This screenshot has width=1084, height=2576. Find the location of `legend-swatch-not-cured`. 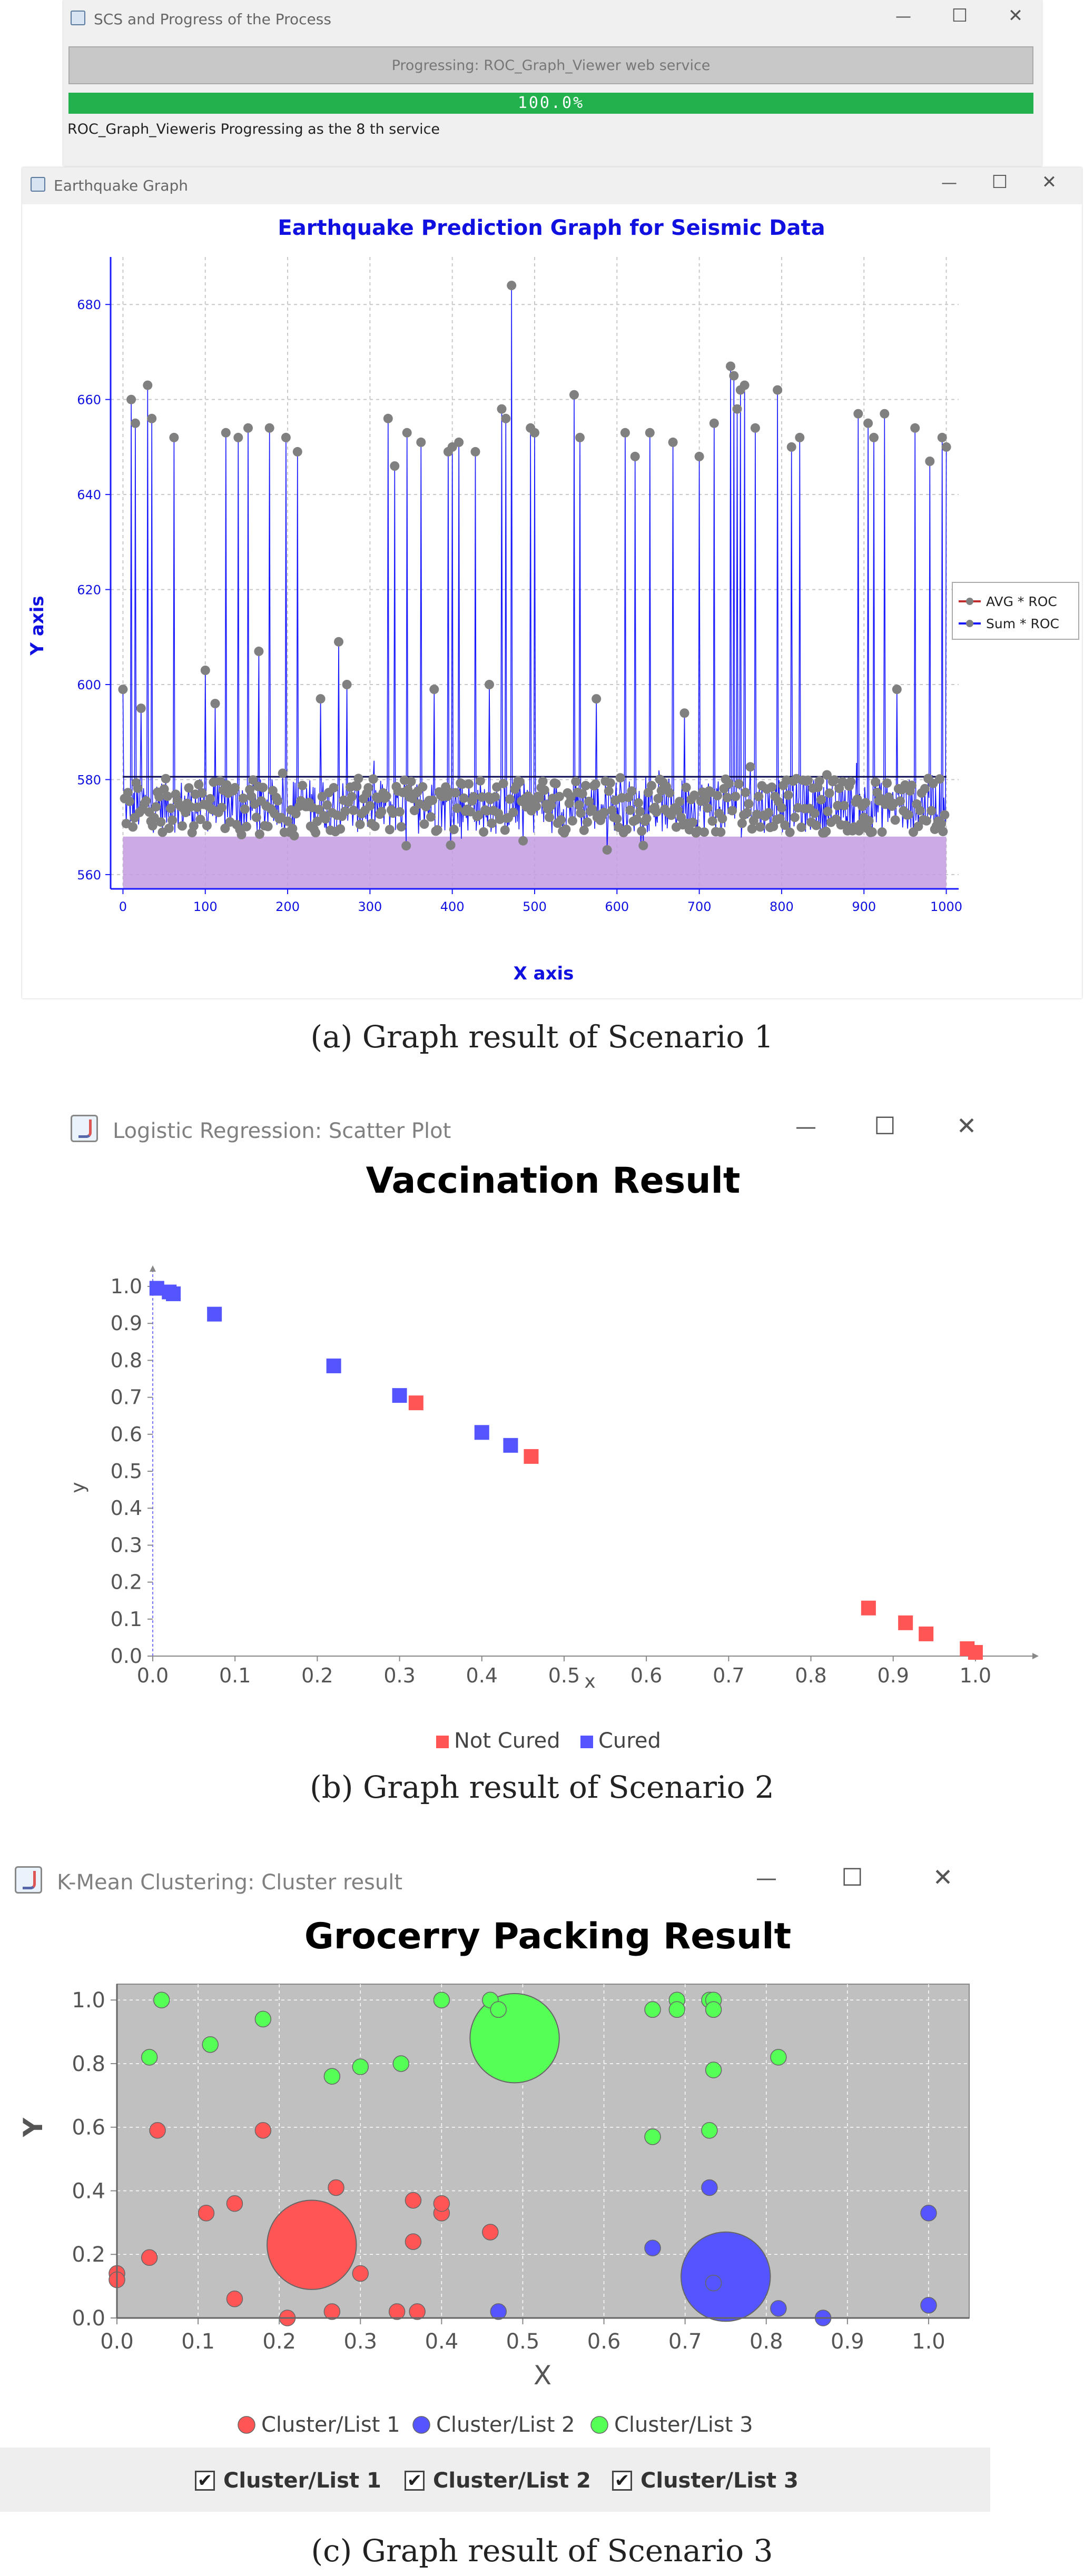

legend-swatch-not-cured is located at coordinates (442, 1742).